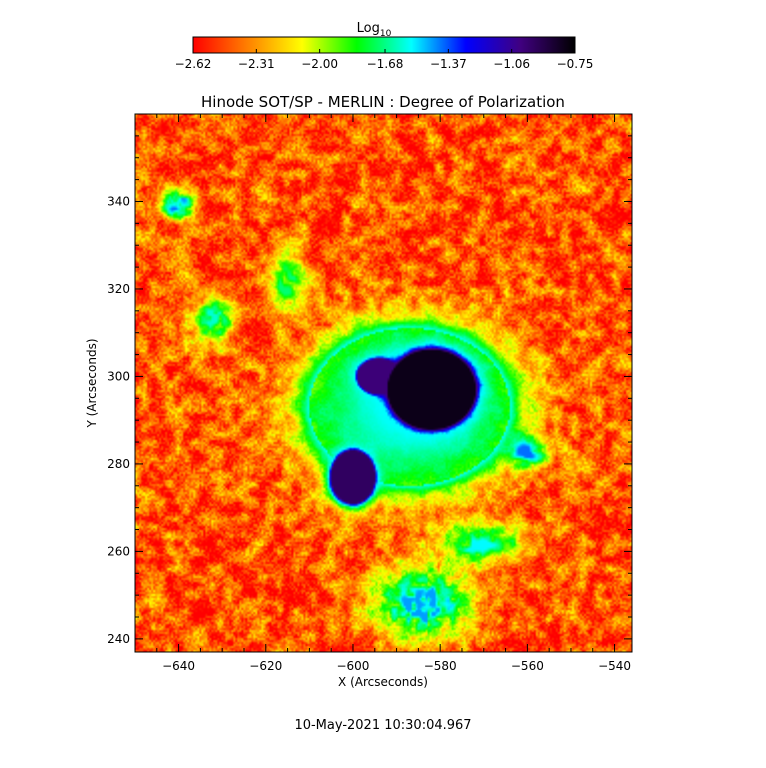 Image resolution: width=766 pixels, height=768 pixels. Describe the element at coordinates (527, 666) in the screenshot. I see `x-tick-label: −560` at that location.